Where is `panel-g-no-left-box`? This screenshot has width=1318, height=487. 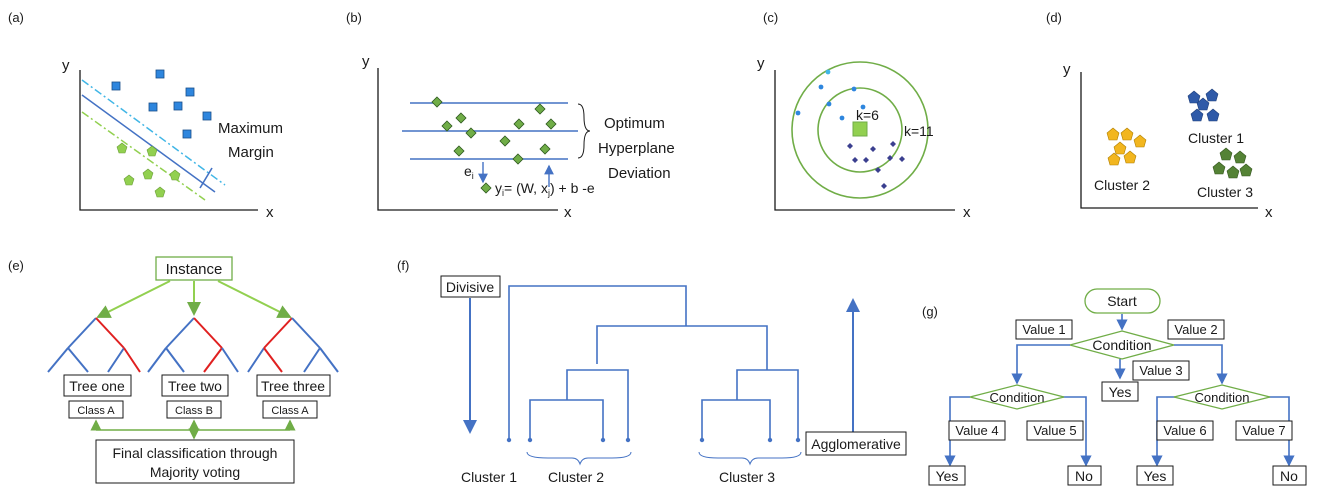
panel-g-no-left-box is located at coordinates (1084, 475).